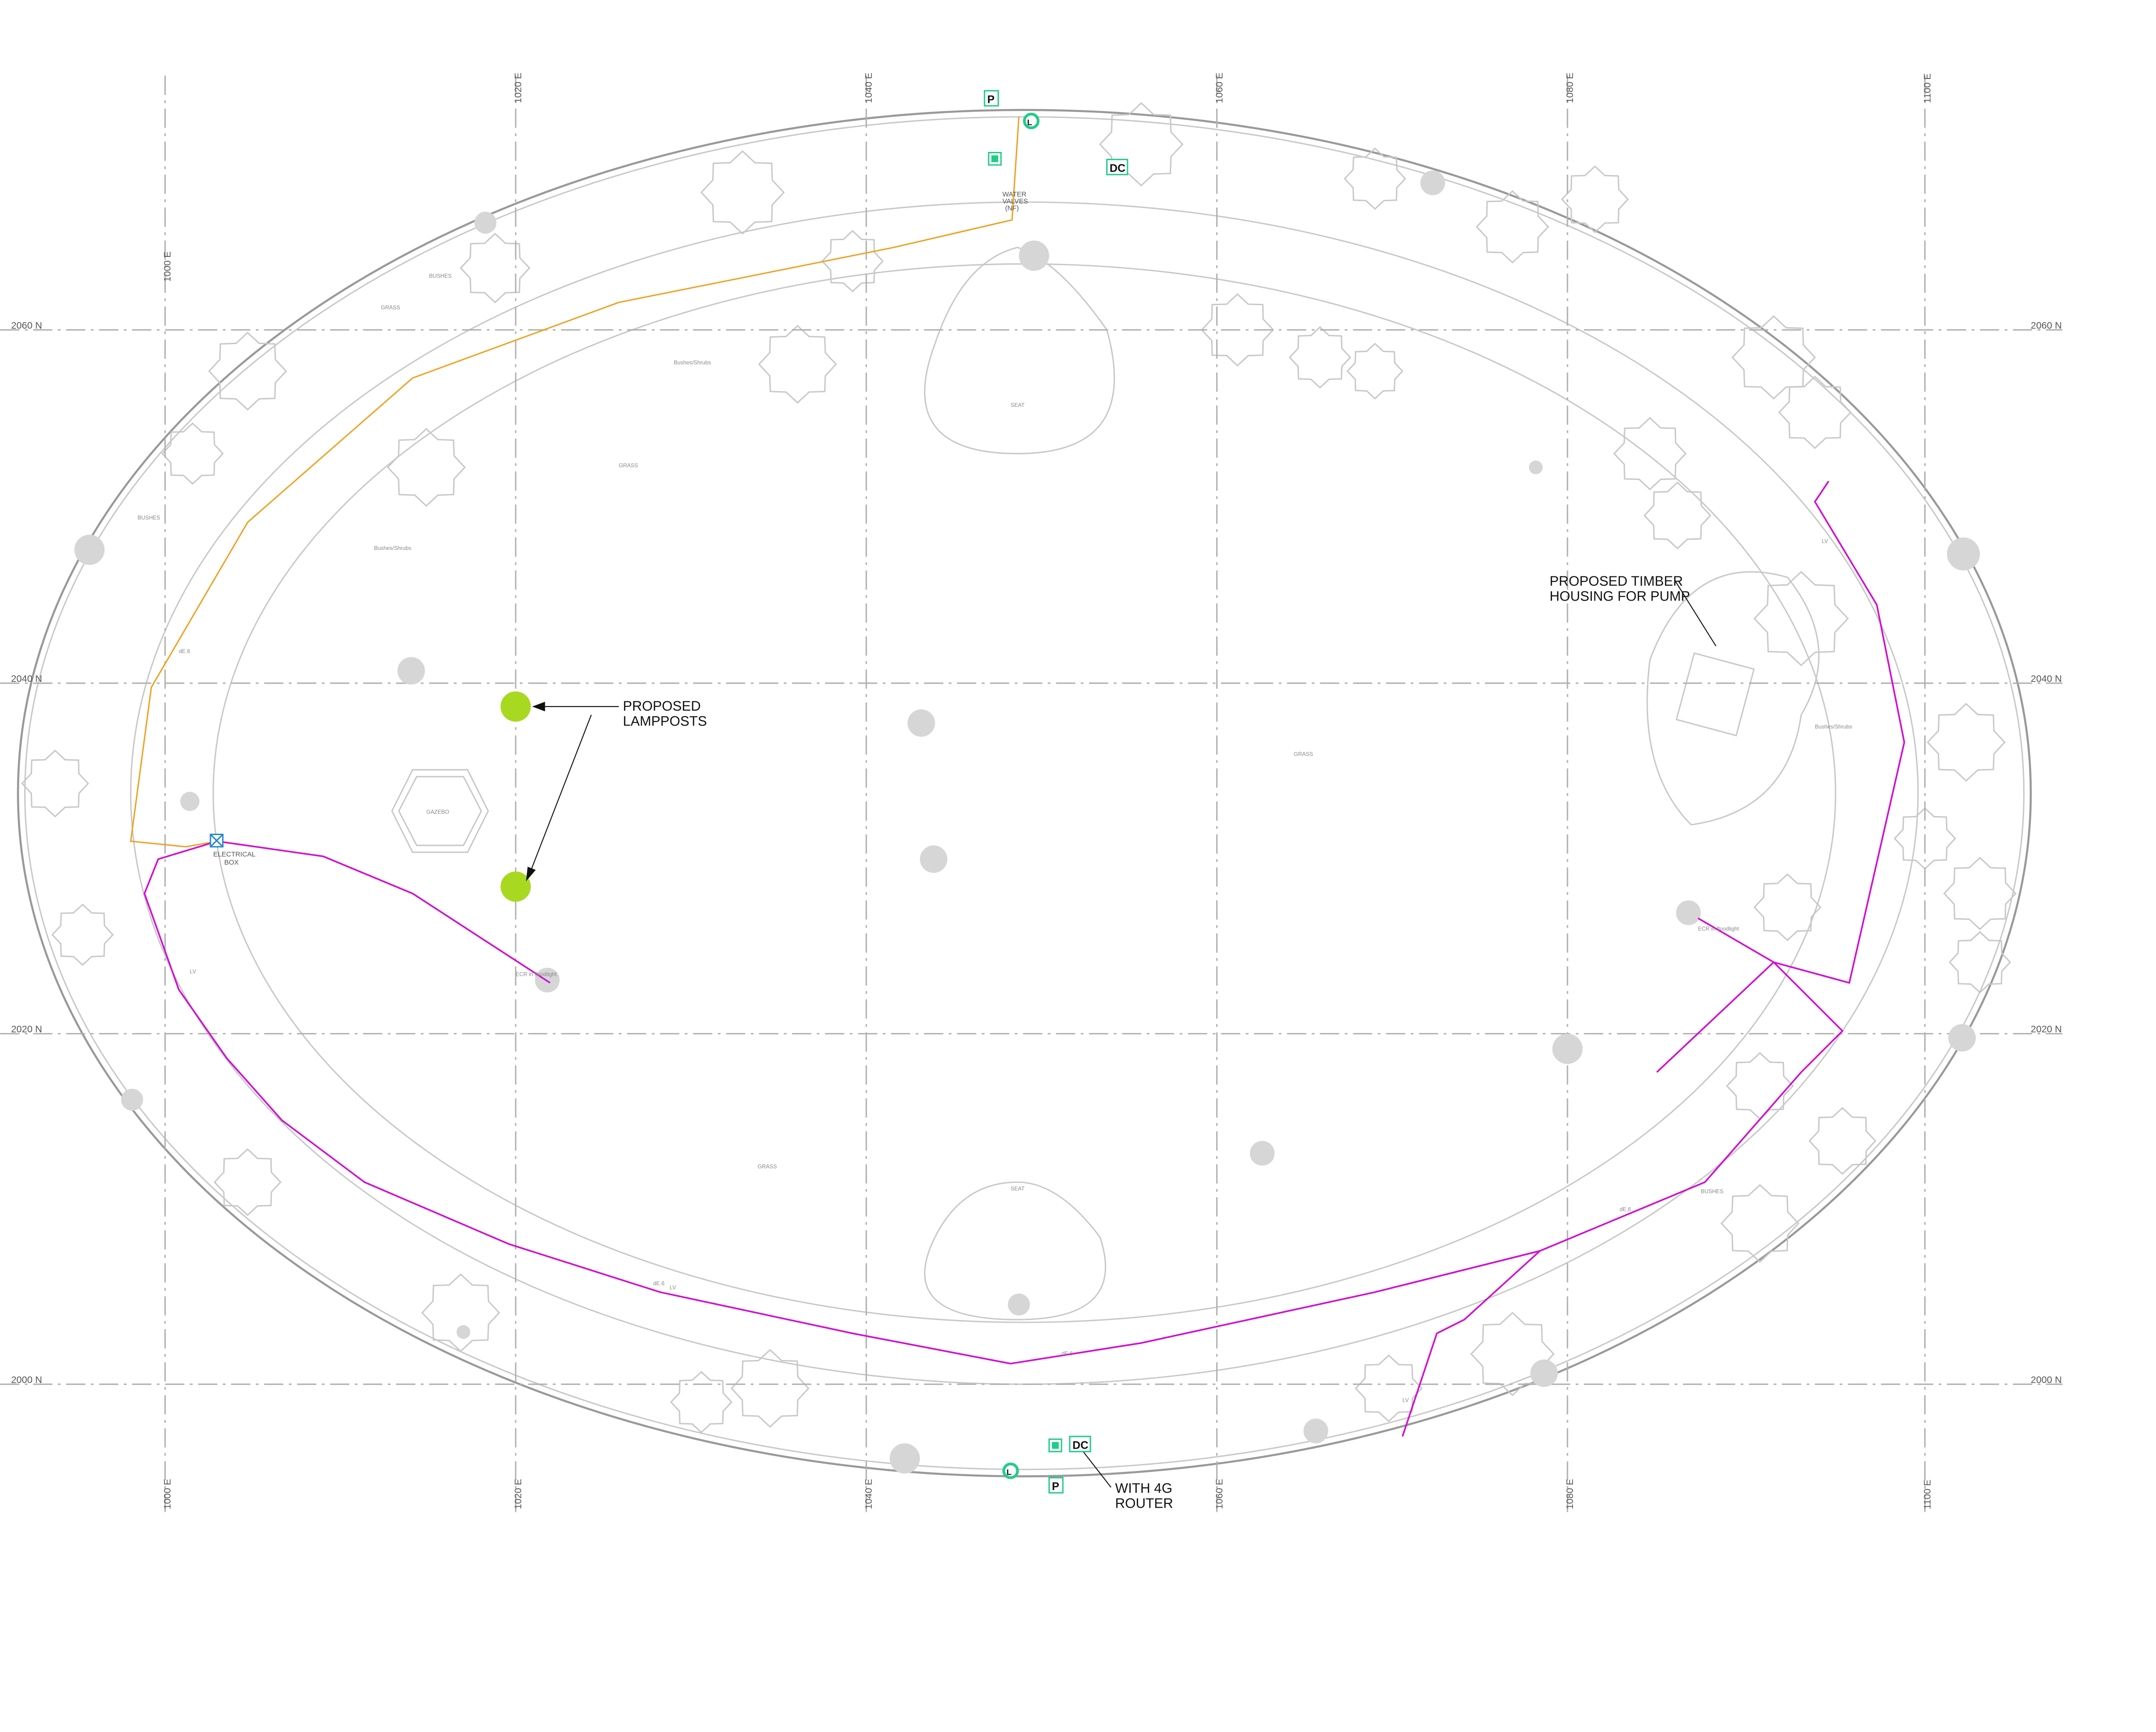 This screenshot has height=1732, width=2156. What do you see at coordinates (518, 87) in the screenshot?
I see `easting-label: 1020 E` at bounding box center [518, 87].